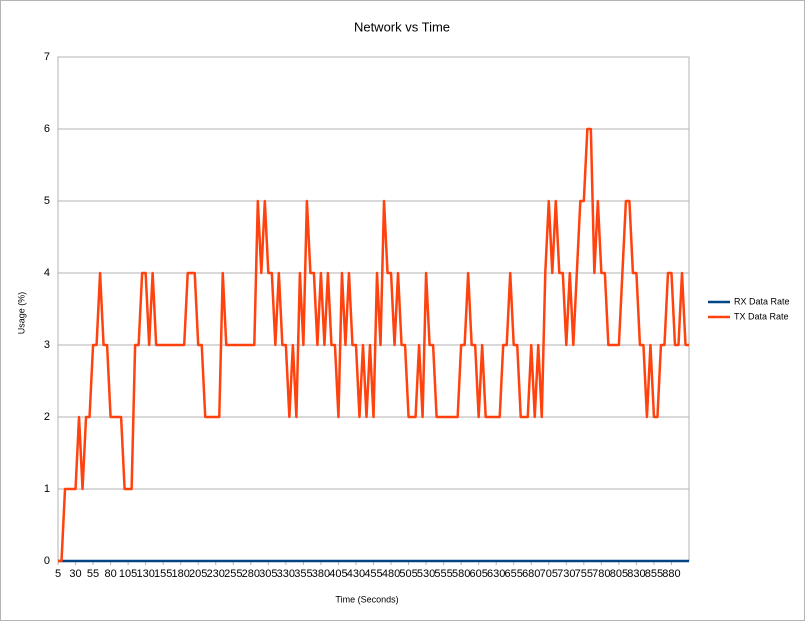 This screenshot has width=805, height=621. I want to click on x-tick-label: 305, so click(268, 574).